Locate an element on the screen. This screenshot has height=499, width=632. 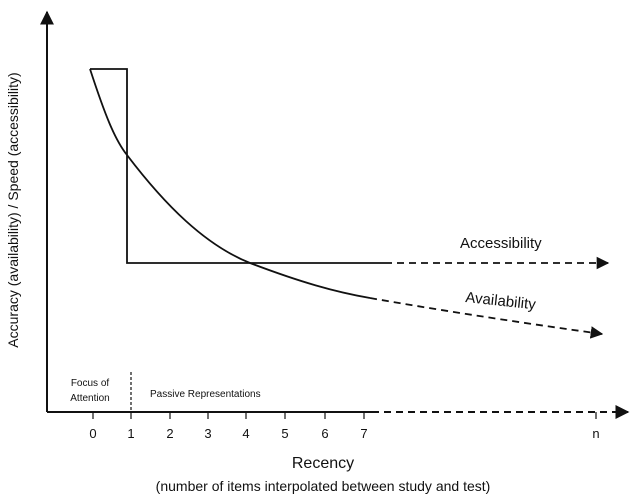
x-tick-label: n is located at coordinates (595, 433).